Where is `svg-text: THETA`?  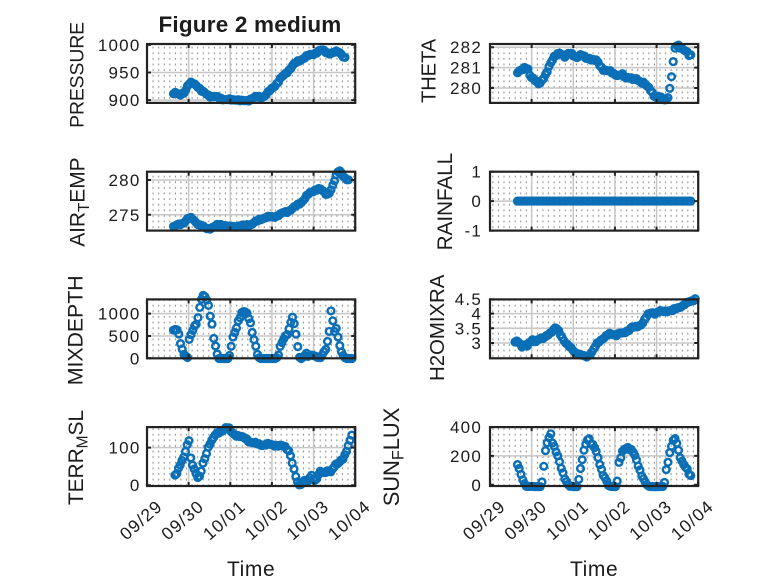 svg-text: THETA is located at coordinates (429, 70).